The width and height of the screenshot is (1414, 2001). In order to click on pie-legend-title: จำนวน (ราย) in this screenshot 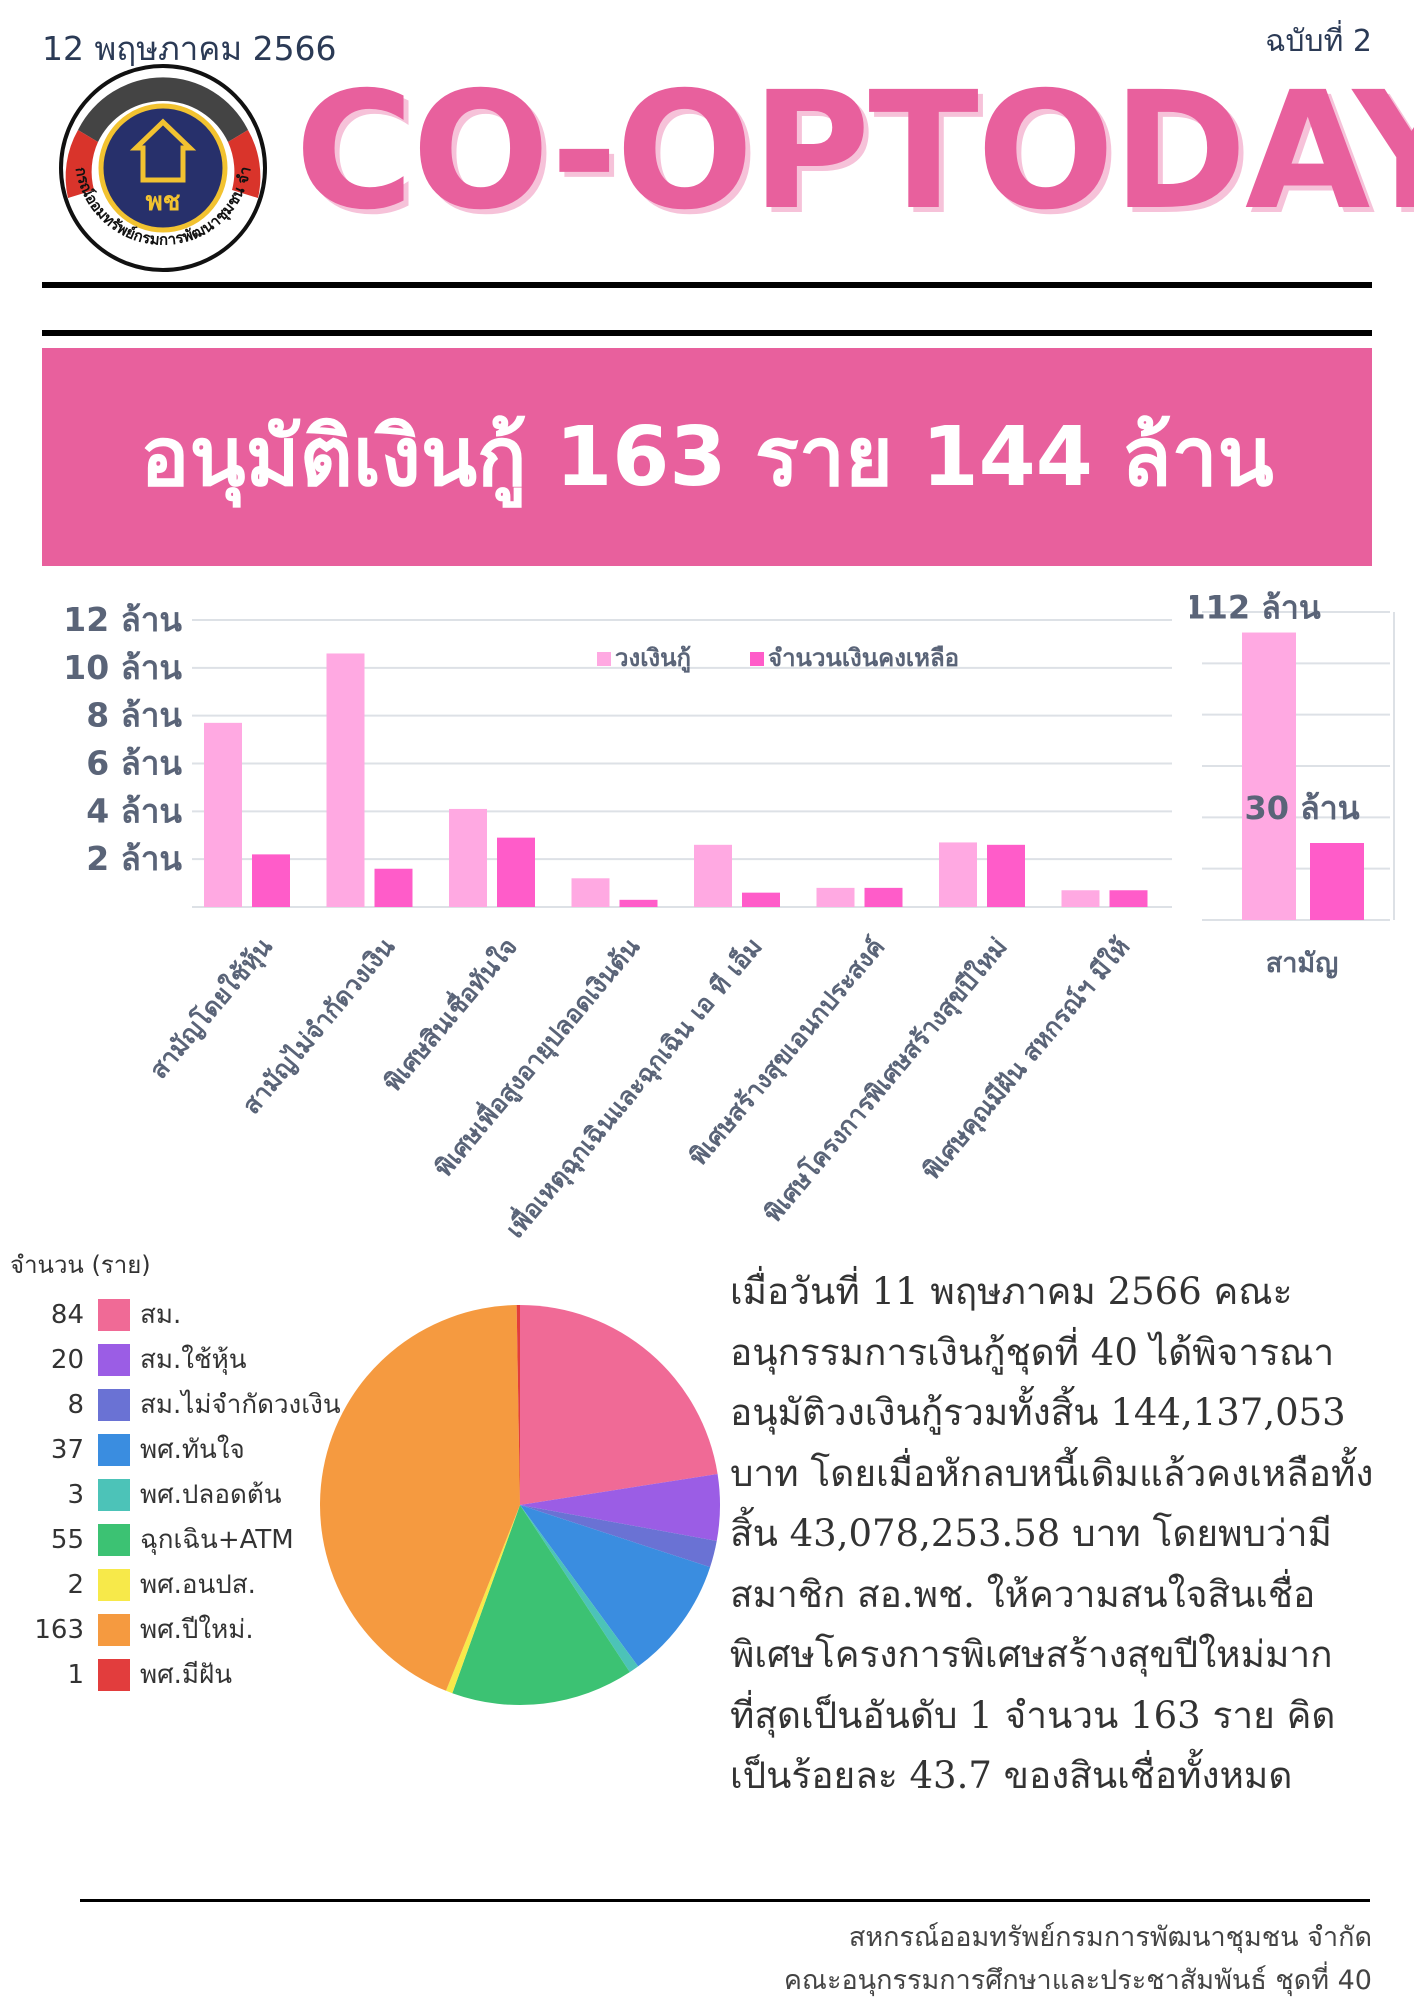, I will do `click(80, 1265)`.